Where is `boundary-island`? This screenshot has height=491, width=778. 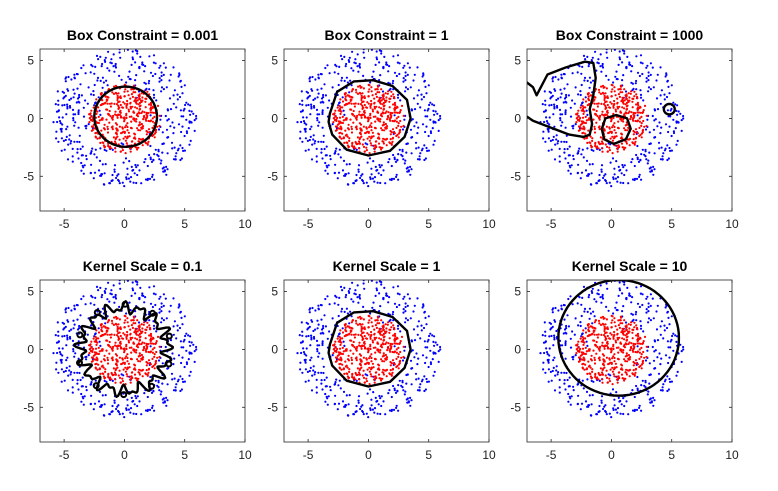
boundary-island is located at coordinates (124, 395).